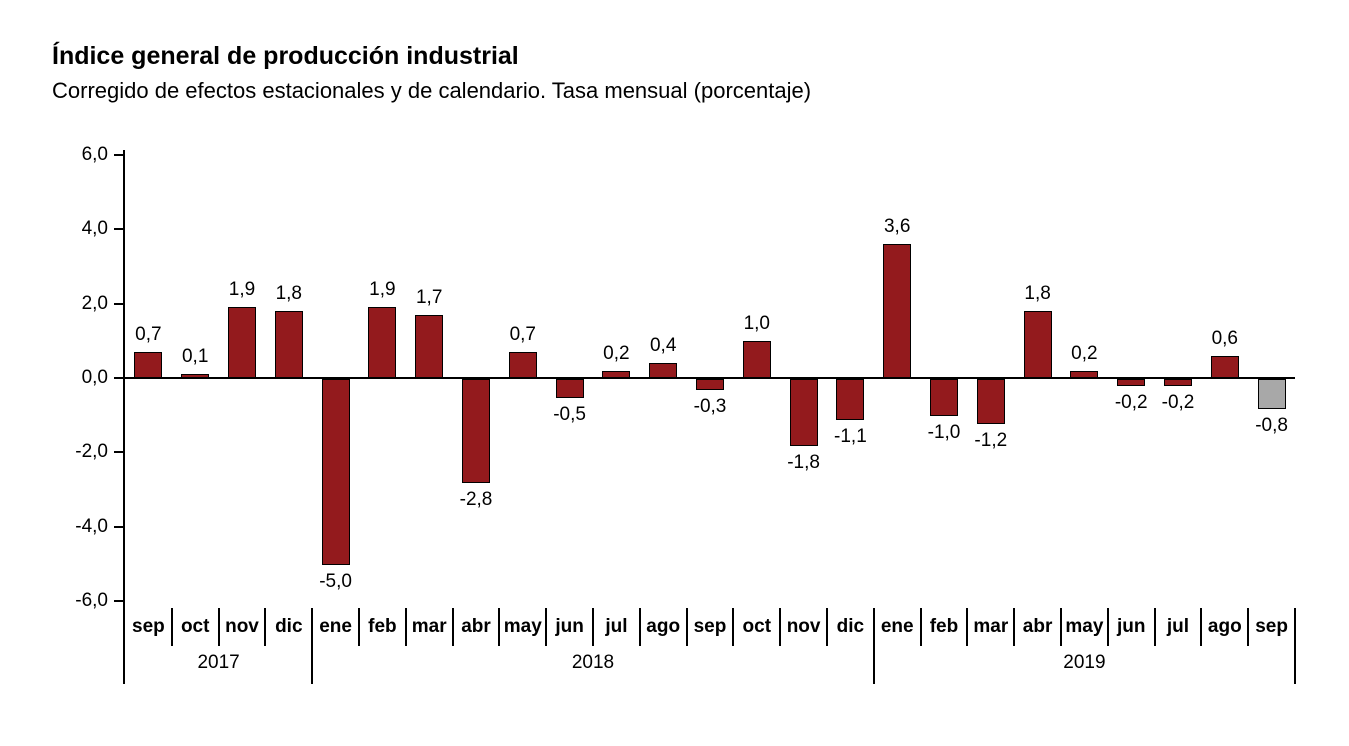  Describe the element at coordinates (218, 662) in the screenshot. I see `year-label: 2017` at that location.